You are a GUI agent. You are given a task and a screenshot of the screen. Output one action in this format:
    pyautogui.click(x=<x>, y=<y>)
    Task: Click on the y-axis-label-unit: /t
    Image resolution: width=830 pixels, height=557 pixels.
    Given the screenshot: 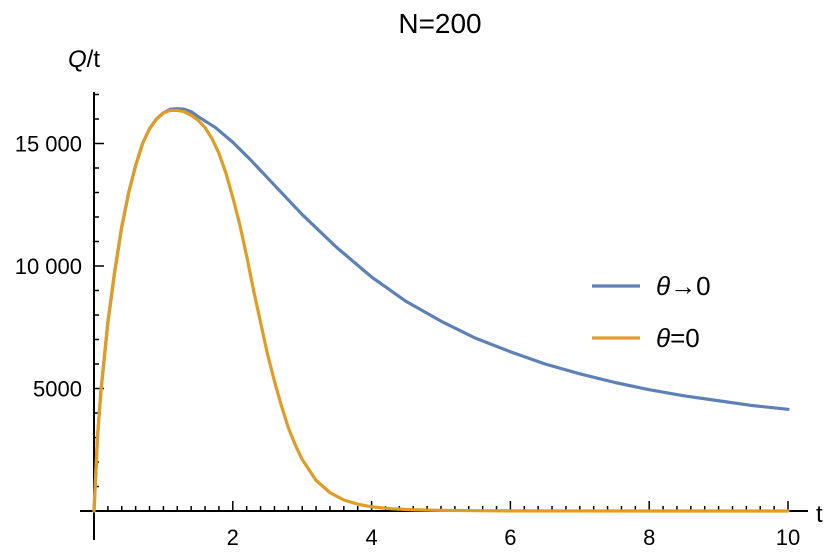 What is the action you would take?
    pyautogui.click(x=94, y=59)
    